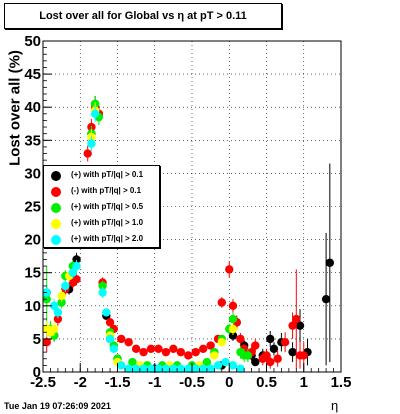 The width and height of the screenshot is (400, 414). I want to click on legend-entry: (+) with pT/|q| > 0.5, so click(101, 208).